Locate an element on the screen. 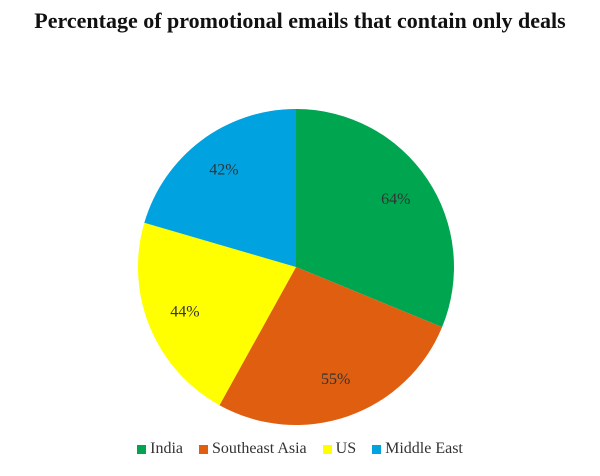 Image resolution: width=600 pixels, height=476 pixels. data-label: 44% is located at coordinates (184, 311).